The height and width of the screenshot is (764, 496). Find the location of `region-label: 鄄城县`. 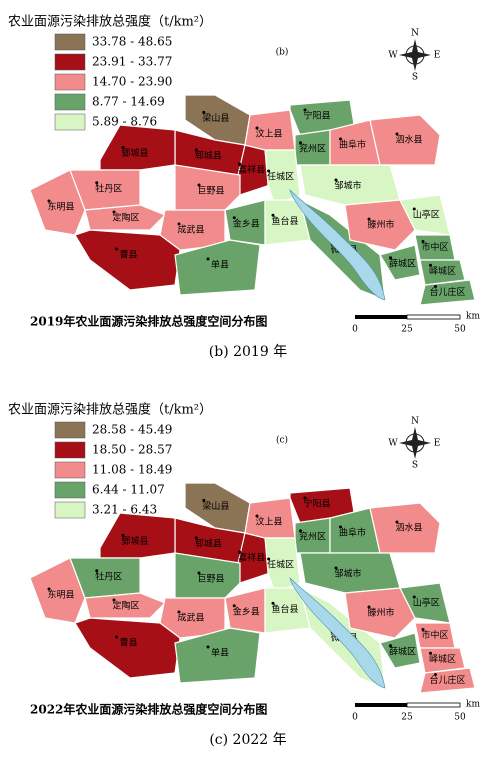

region-label: 鄄城县 is located at coordinates (134, 541).